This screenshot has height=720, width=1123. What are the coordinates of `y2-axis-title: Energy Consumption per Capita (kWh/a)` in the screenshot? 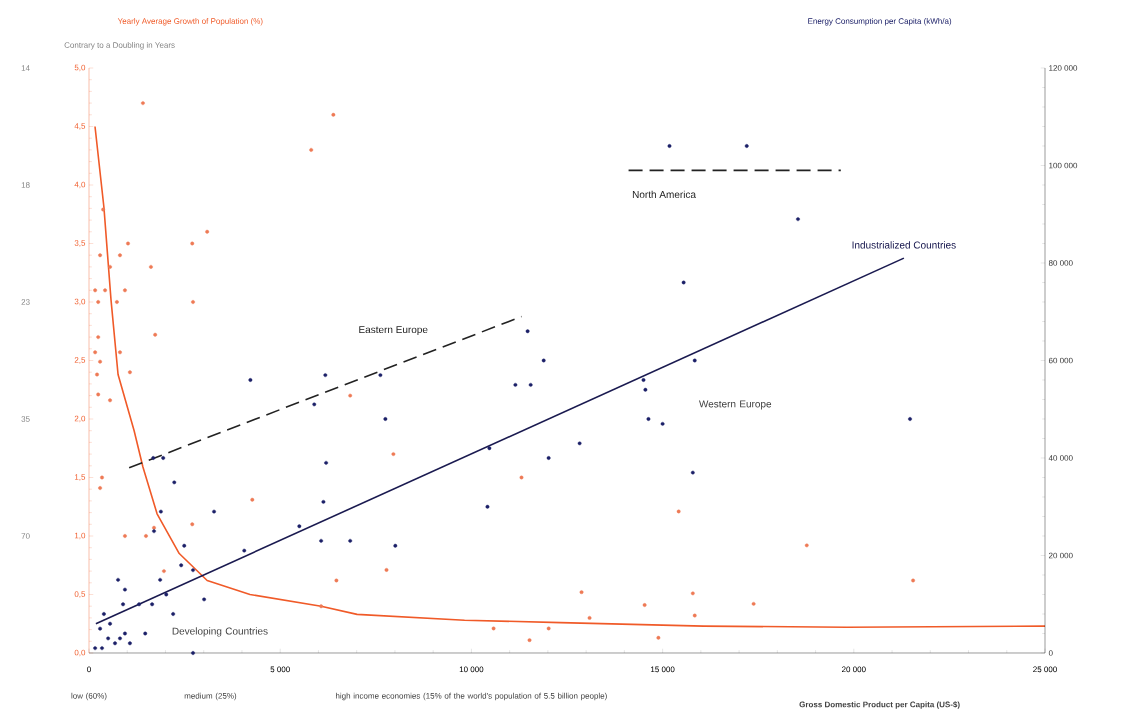 It's located at (880, 22).